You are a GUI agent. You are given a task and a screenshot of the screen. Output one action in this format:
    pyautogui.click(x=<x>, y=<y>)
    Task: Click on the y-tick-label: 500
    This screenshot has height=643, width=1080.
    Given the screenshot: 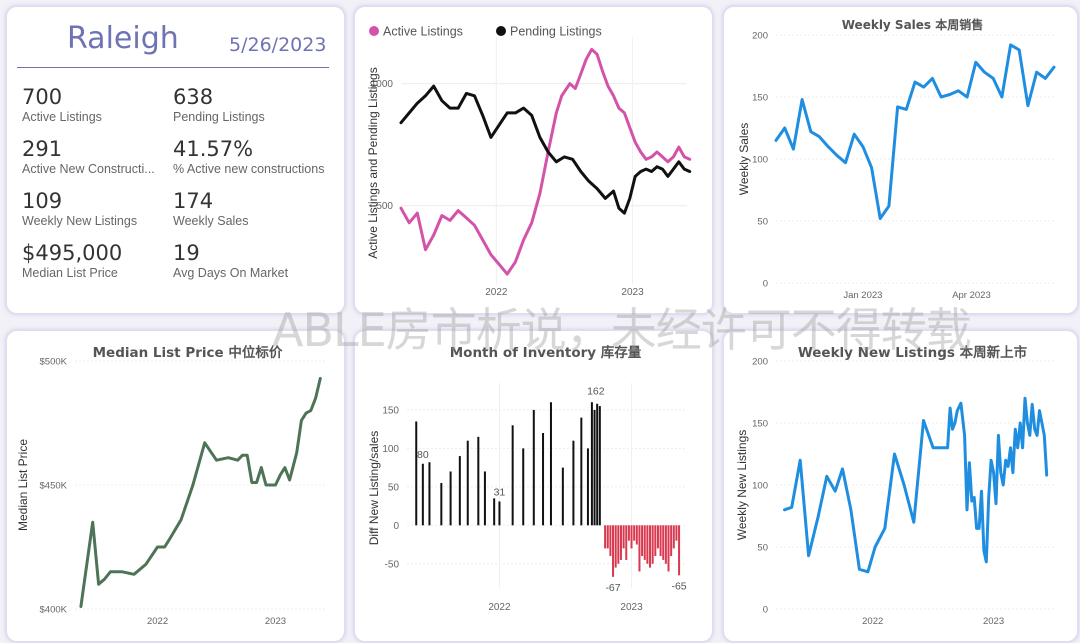 What is the action you would take?
    pyautogui.click(x=384, y=206)
    